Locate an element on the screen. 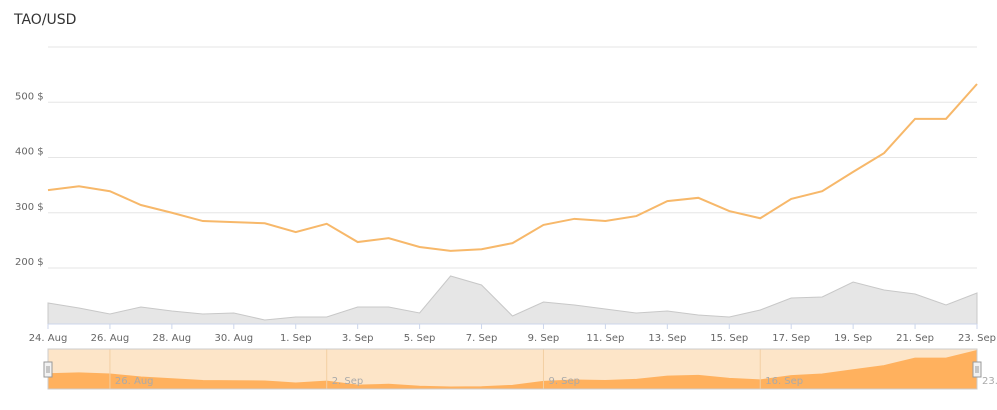  navigator-label: 23. Sep is located at coordinates (989, 381).